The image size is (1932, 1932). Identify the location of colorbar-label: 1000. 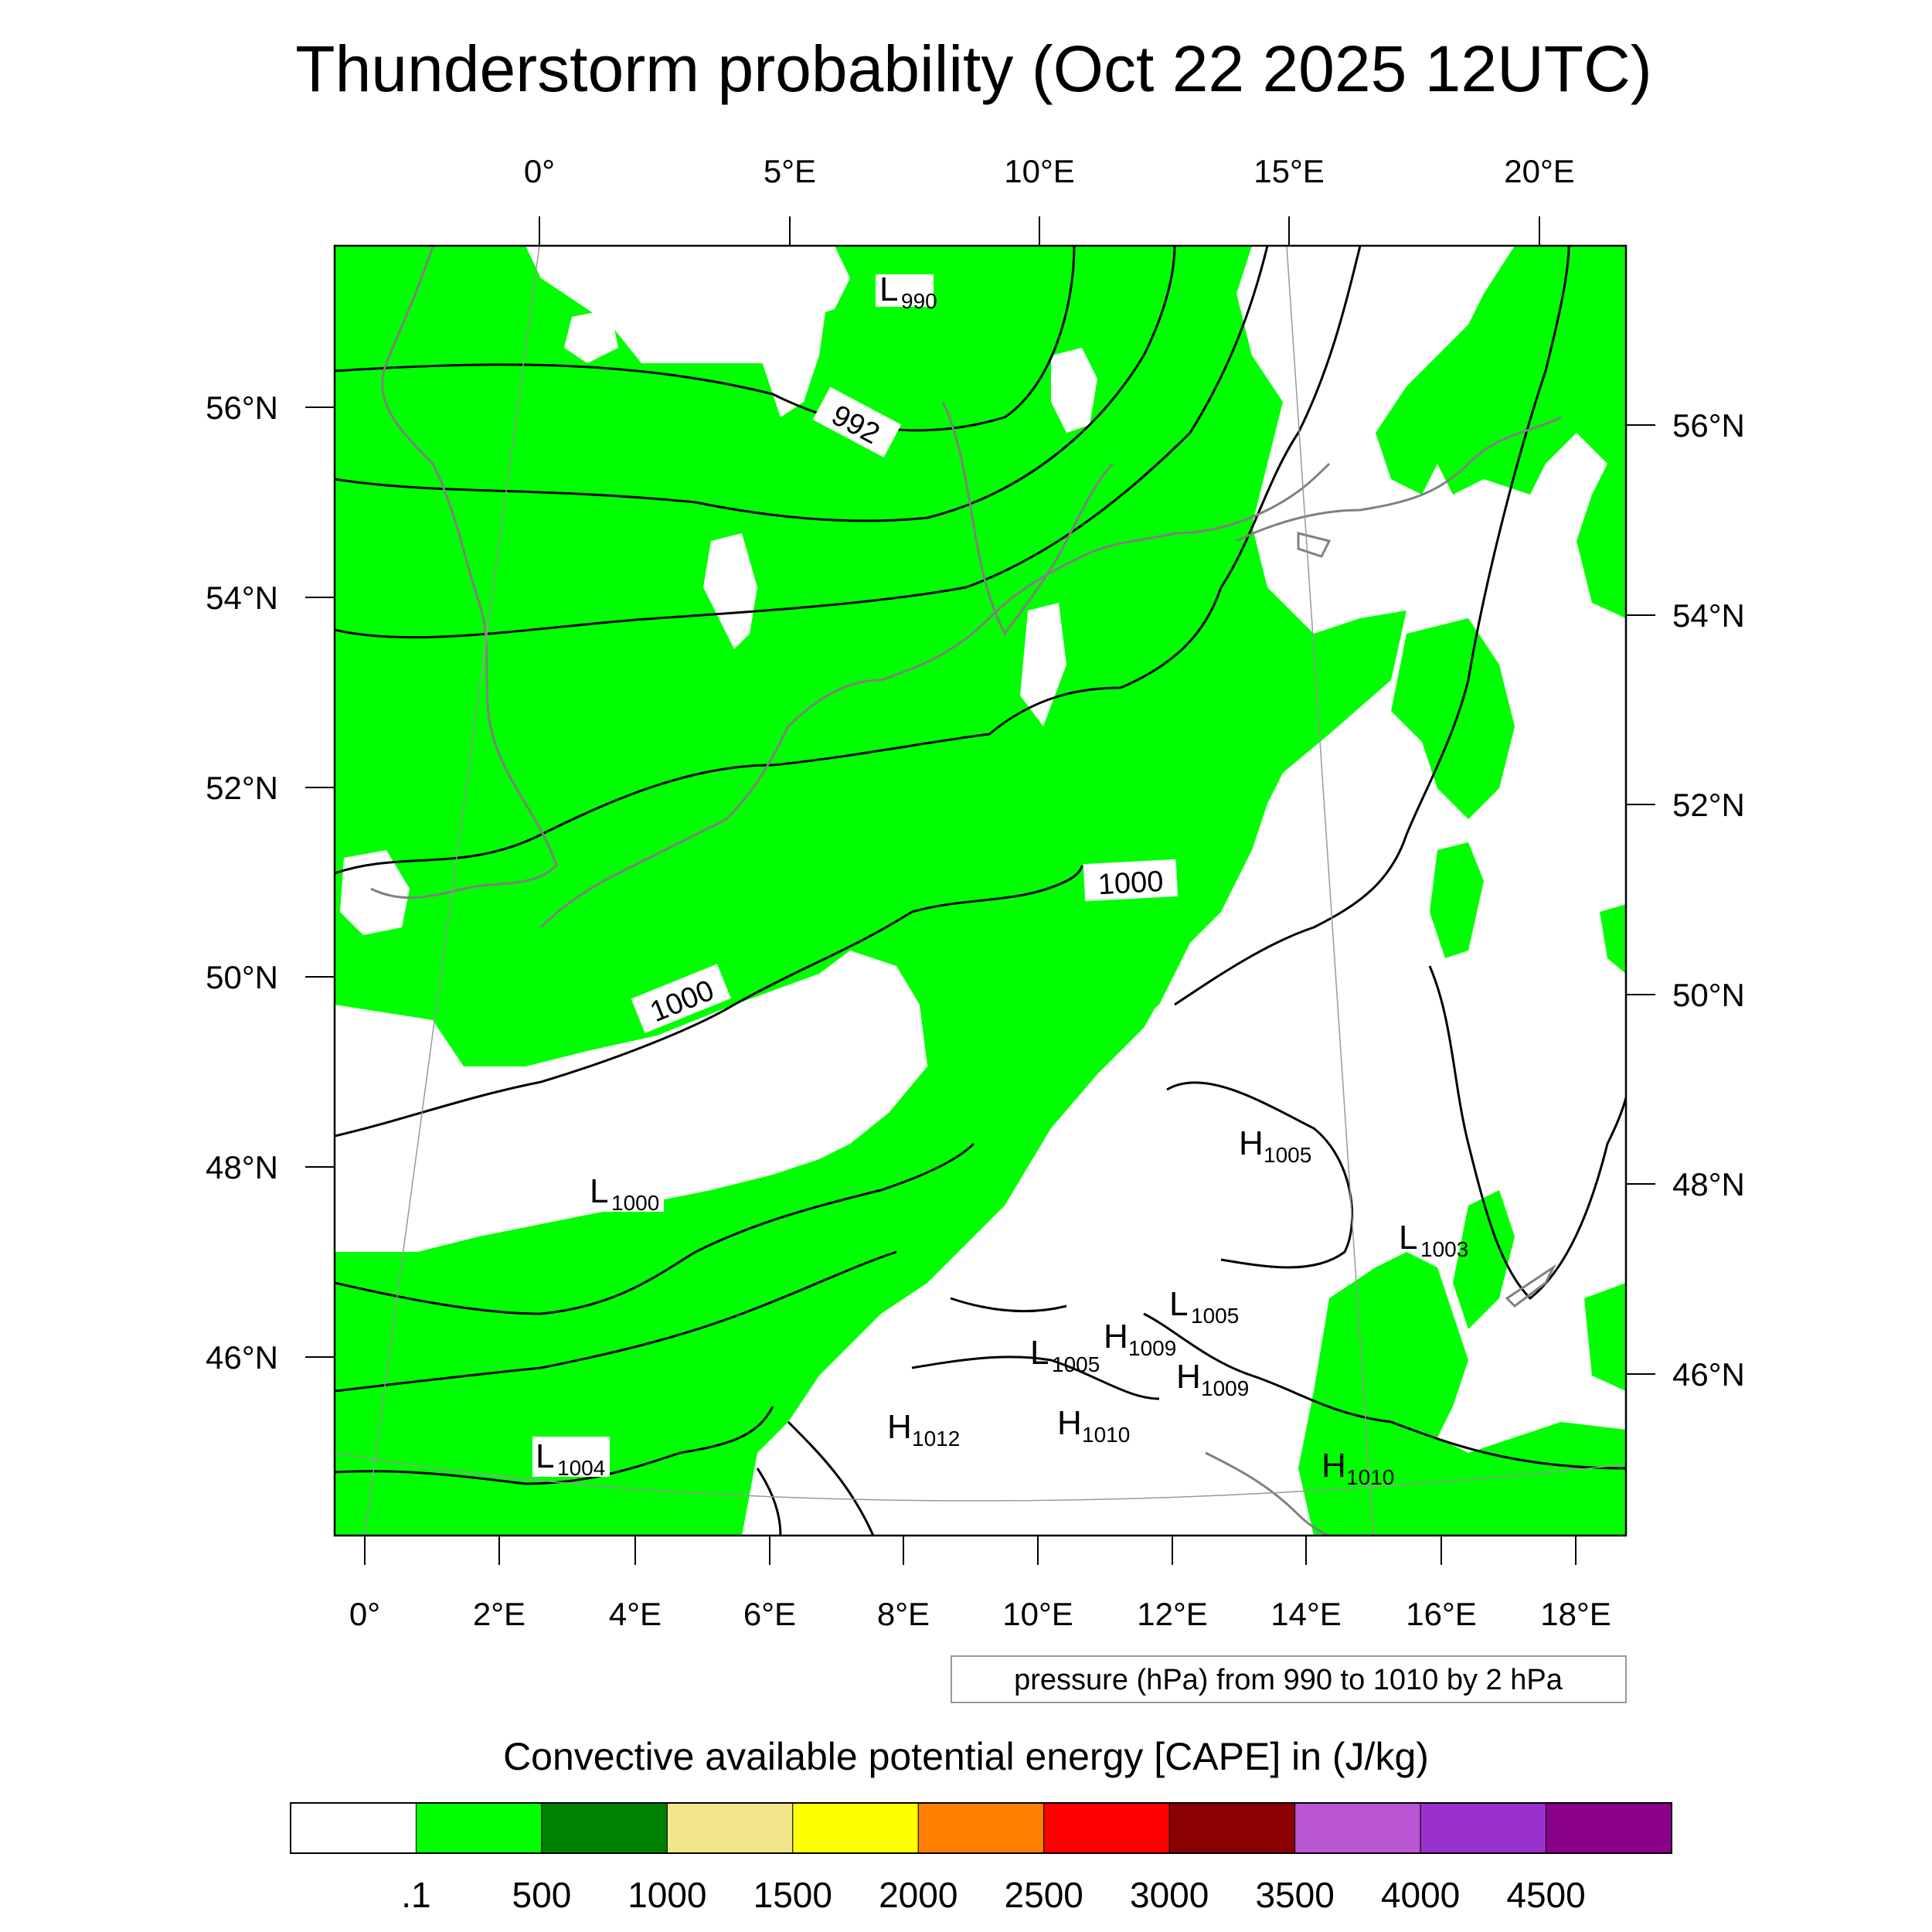
(667, 1895).